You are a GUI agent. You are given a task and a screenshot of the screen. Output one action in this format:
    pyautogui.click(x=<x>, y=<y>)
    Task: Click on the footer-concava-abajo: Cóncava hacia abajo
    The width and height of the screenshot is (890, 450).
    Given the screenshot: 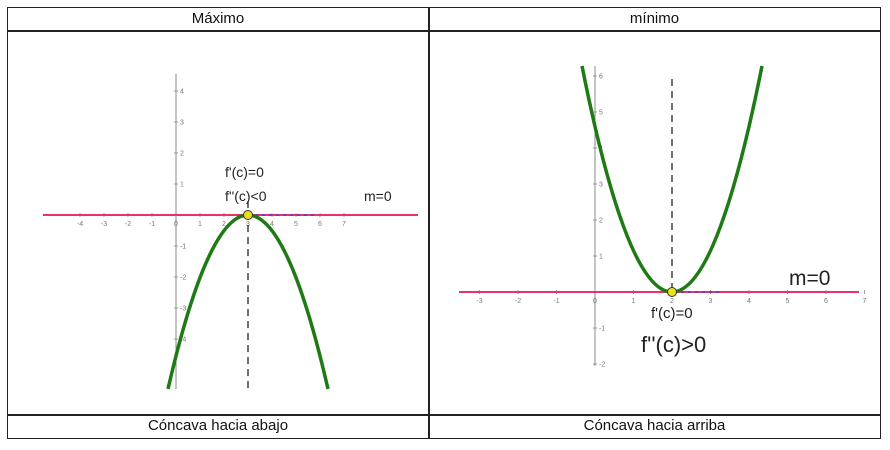 What is the action you would take?
    pyautogui.click(x=218, y=425)
    